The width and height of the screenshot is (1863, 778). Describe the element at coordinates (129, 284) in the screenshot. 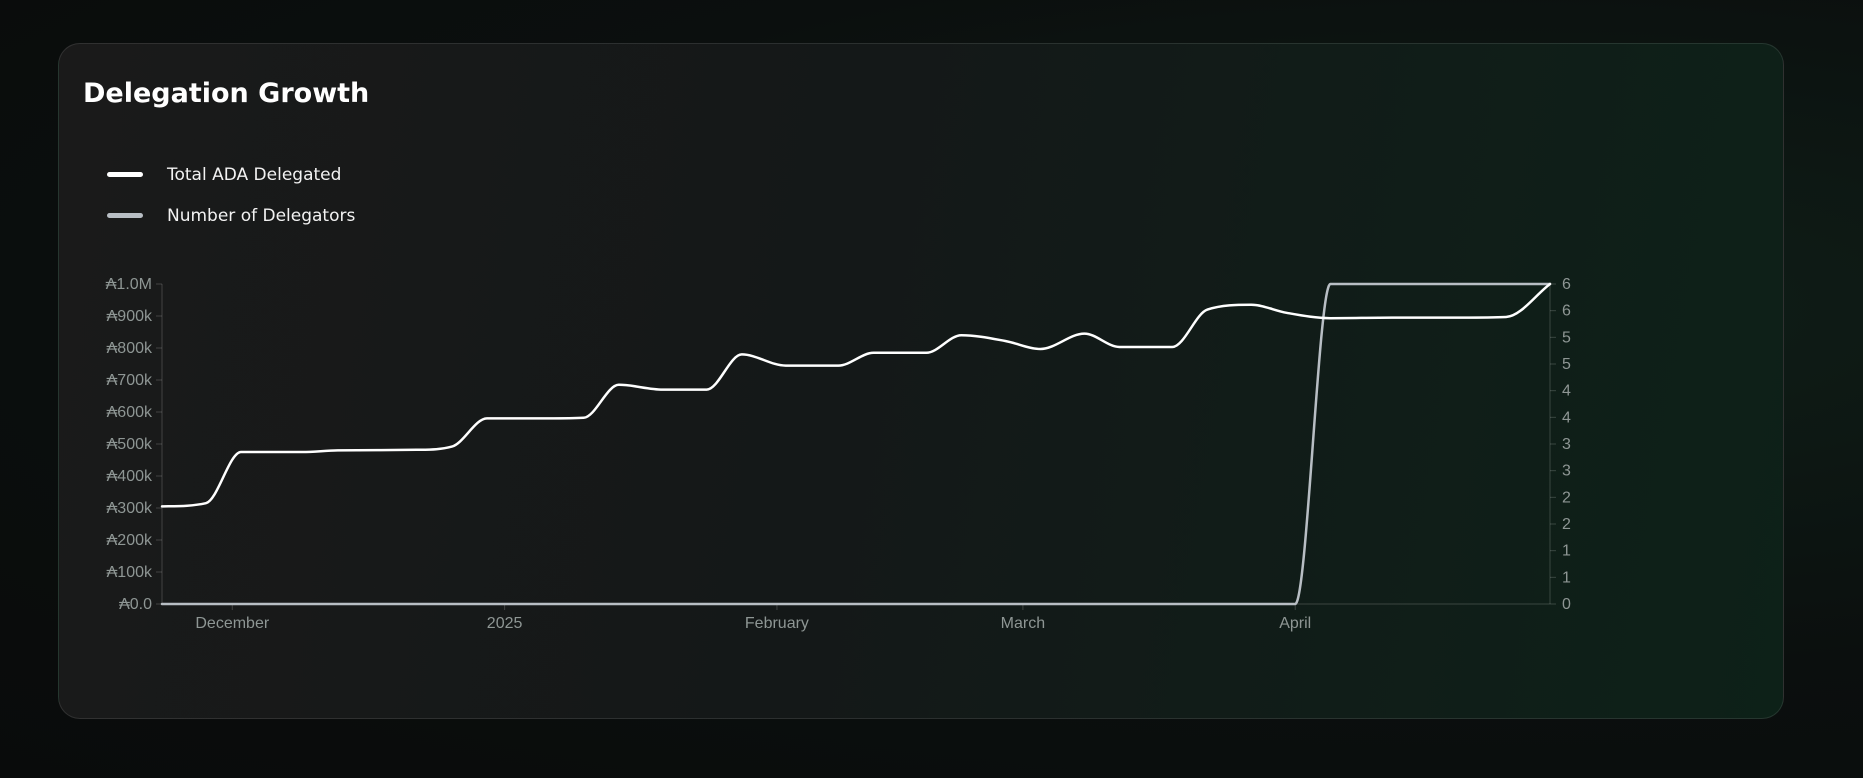

I see `y-left-tick-label: ₳1.0M` at that location.